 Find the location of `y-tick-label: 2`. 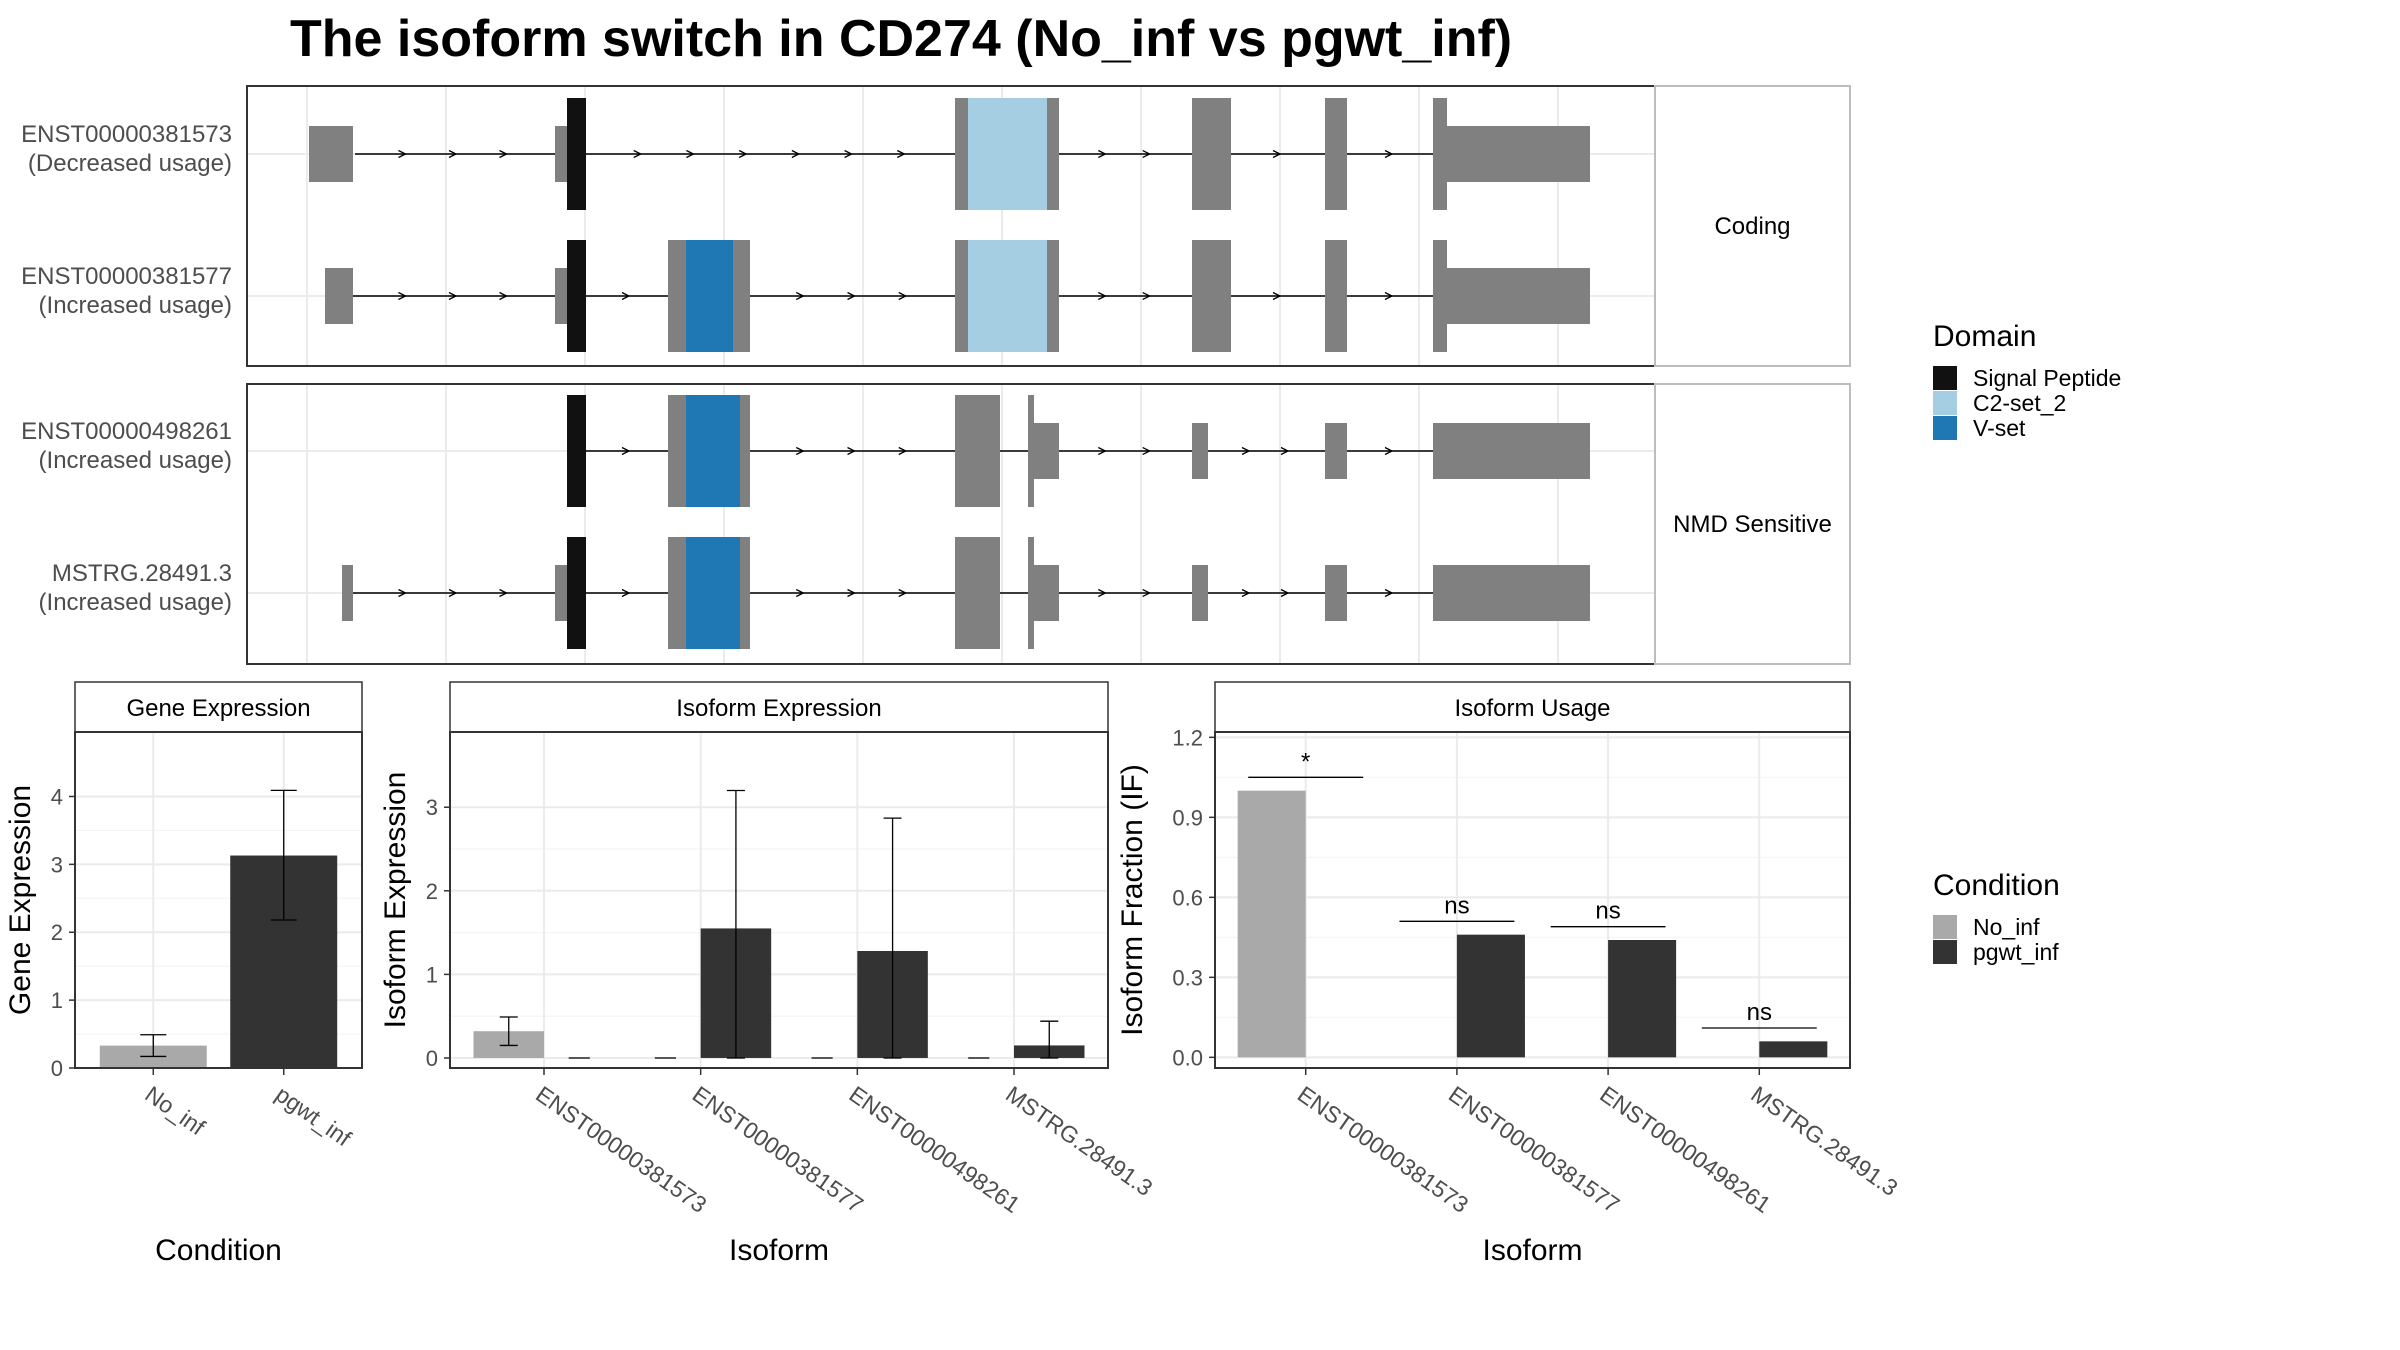

y-tick-label: 2 is located at coordinates (57, 932).